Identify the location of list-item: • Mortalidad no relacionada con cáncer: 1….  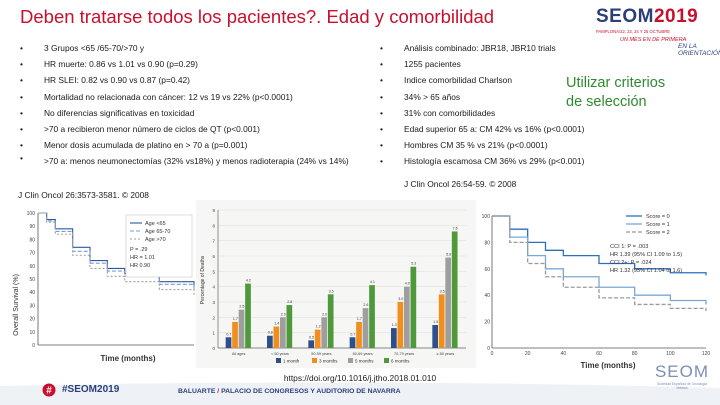
(192, 97).